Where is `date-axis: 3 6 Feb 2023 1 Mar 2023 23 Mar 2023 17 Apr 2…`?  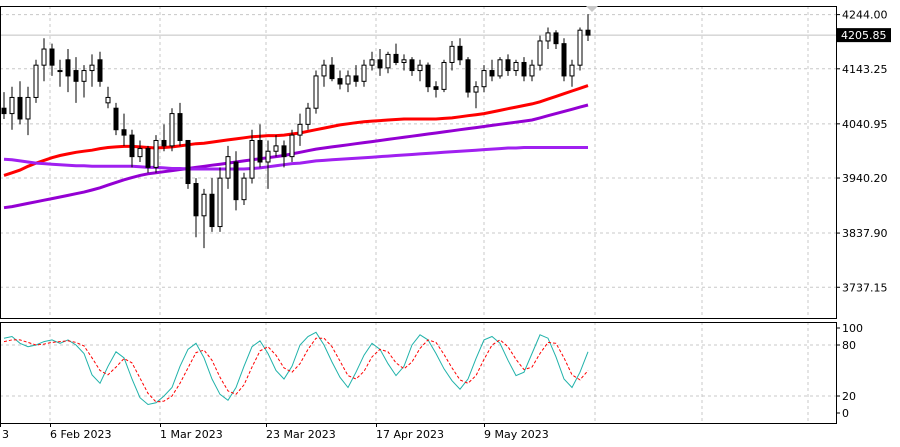 date-axis: 3 6 Feb 2023 1 Mar 2023 23 Mar 2023 17 Apr 2… is located at coordinates (274, 432).